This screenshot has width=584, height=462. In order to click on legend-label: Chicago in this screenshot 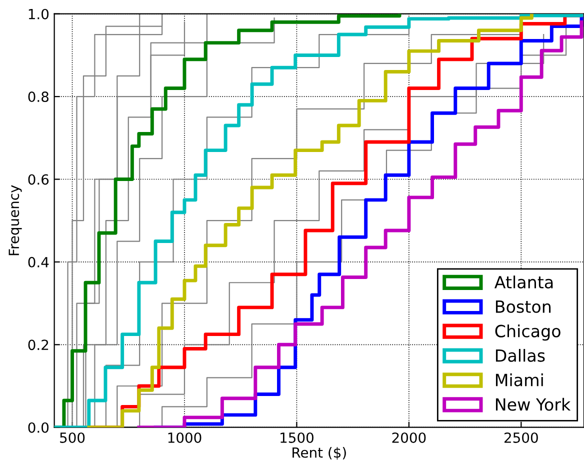, I will do `click(527, 332)`.